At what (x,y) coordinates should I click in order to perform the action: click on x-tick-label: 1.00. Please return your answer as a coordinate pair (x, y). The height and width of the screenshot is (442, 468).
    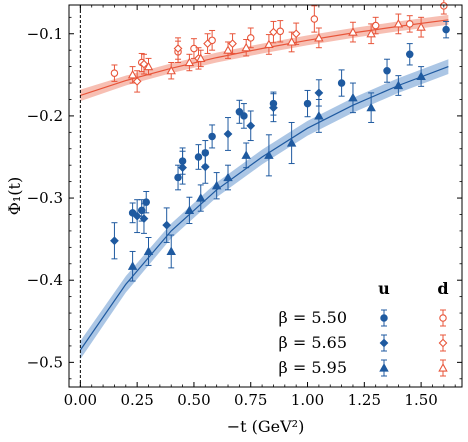
    Looking at the image, I should click on (307, 400).